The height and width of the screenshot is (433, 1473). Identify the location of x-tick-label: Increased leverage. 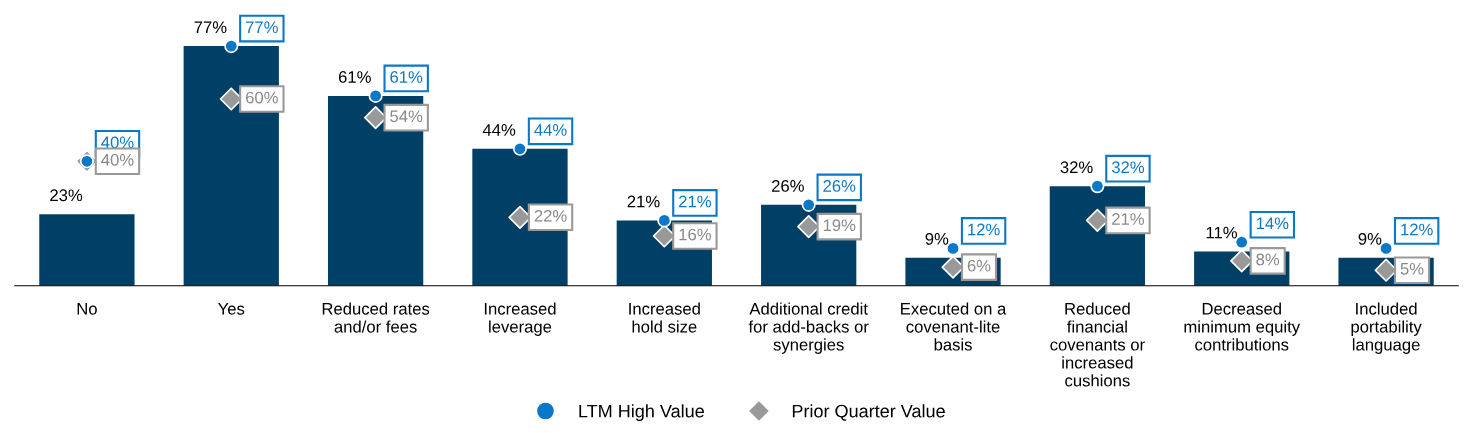
(520, 319).